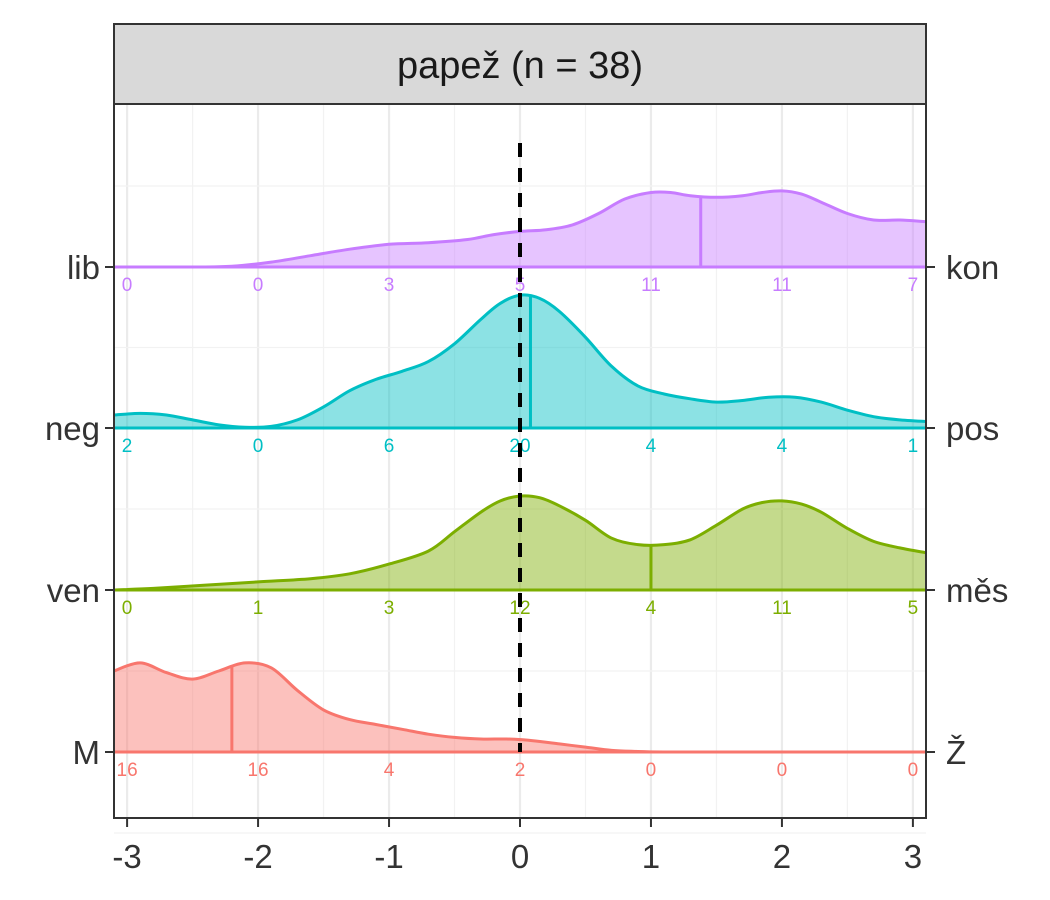 This screenshot has height=900, width=1050. Describe the element at coordinates (388, 856) in the screenshot. I see `x-tick-label: -1` at that location.